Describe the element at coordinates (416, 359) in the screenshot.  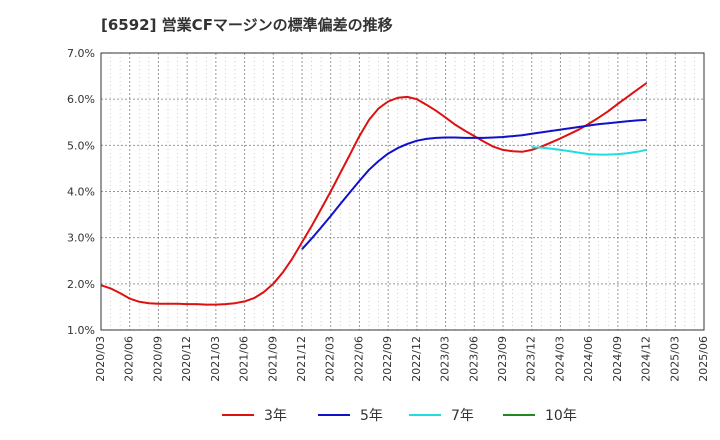
I see `x-tick-label: 2022/12` at that location.